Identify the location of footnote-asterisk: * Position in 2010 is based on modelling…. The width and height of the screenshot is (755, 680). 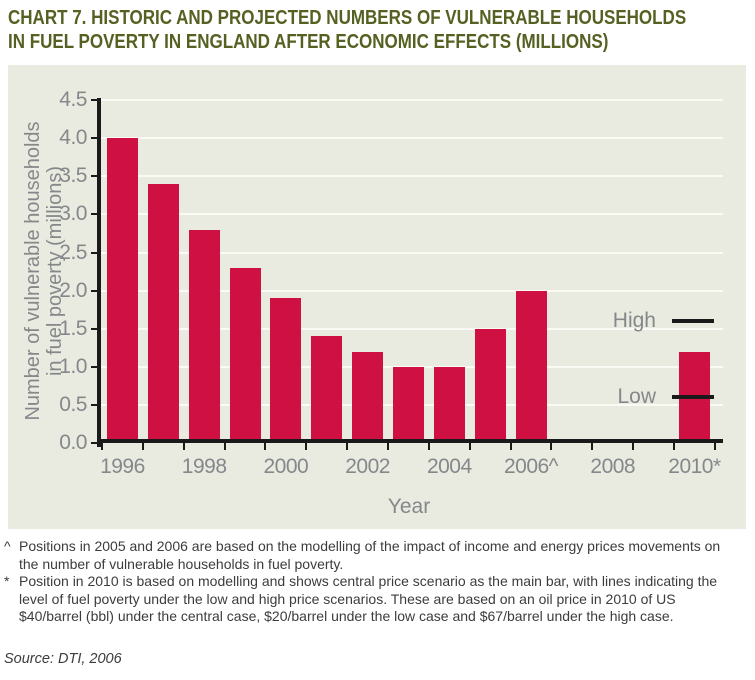
(364, 599).